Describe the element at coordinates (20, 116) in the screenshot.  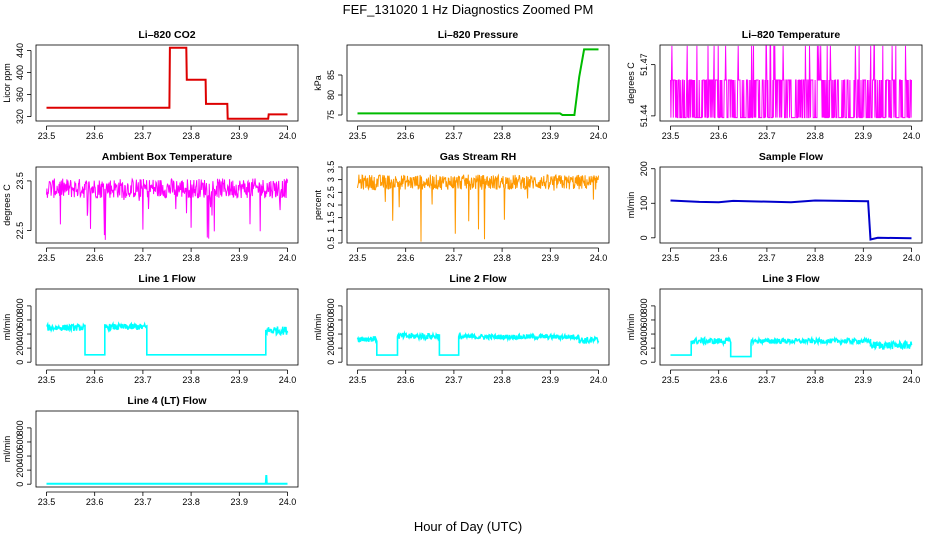
I see `y-tick-label: 320` at that location.